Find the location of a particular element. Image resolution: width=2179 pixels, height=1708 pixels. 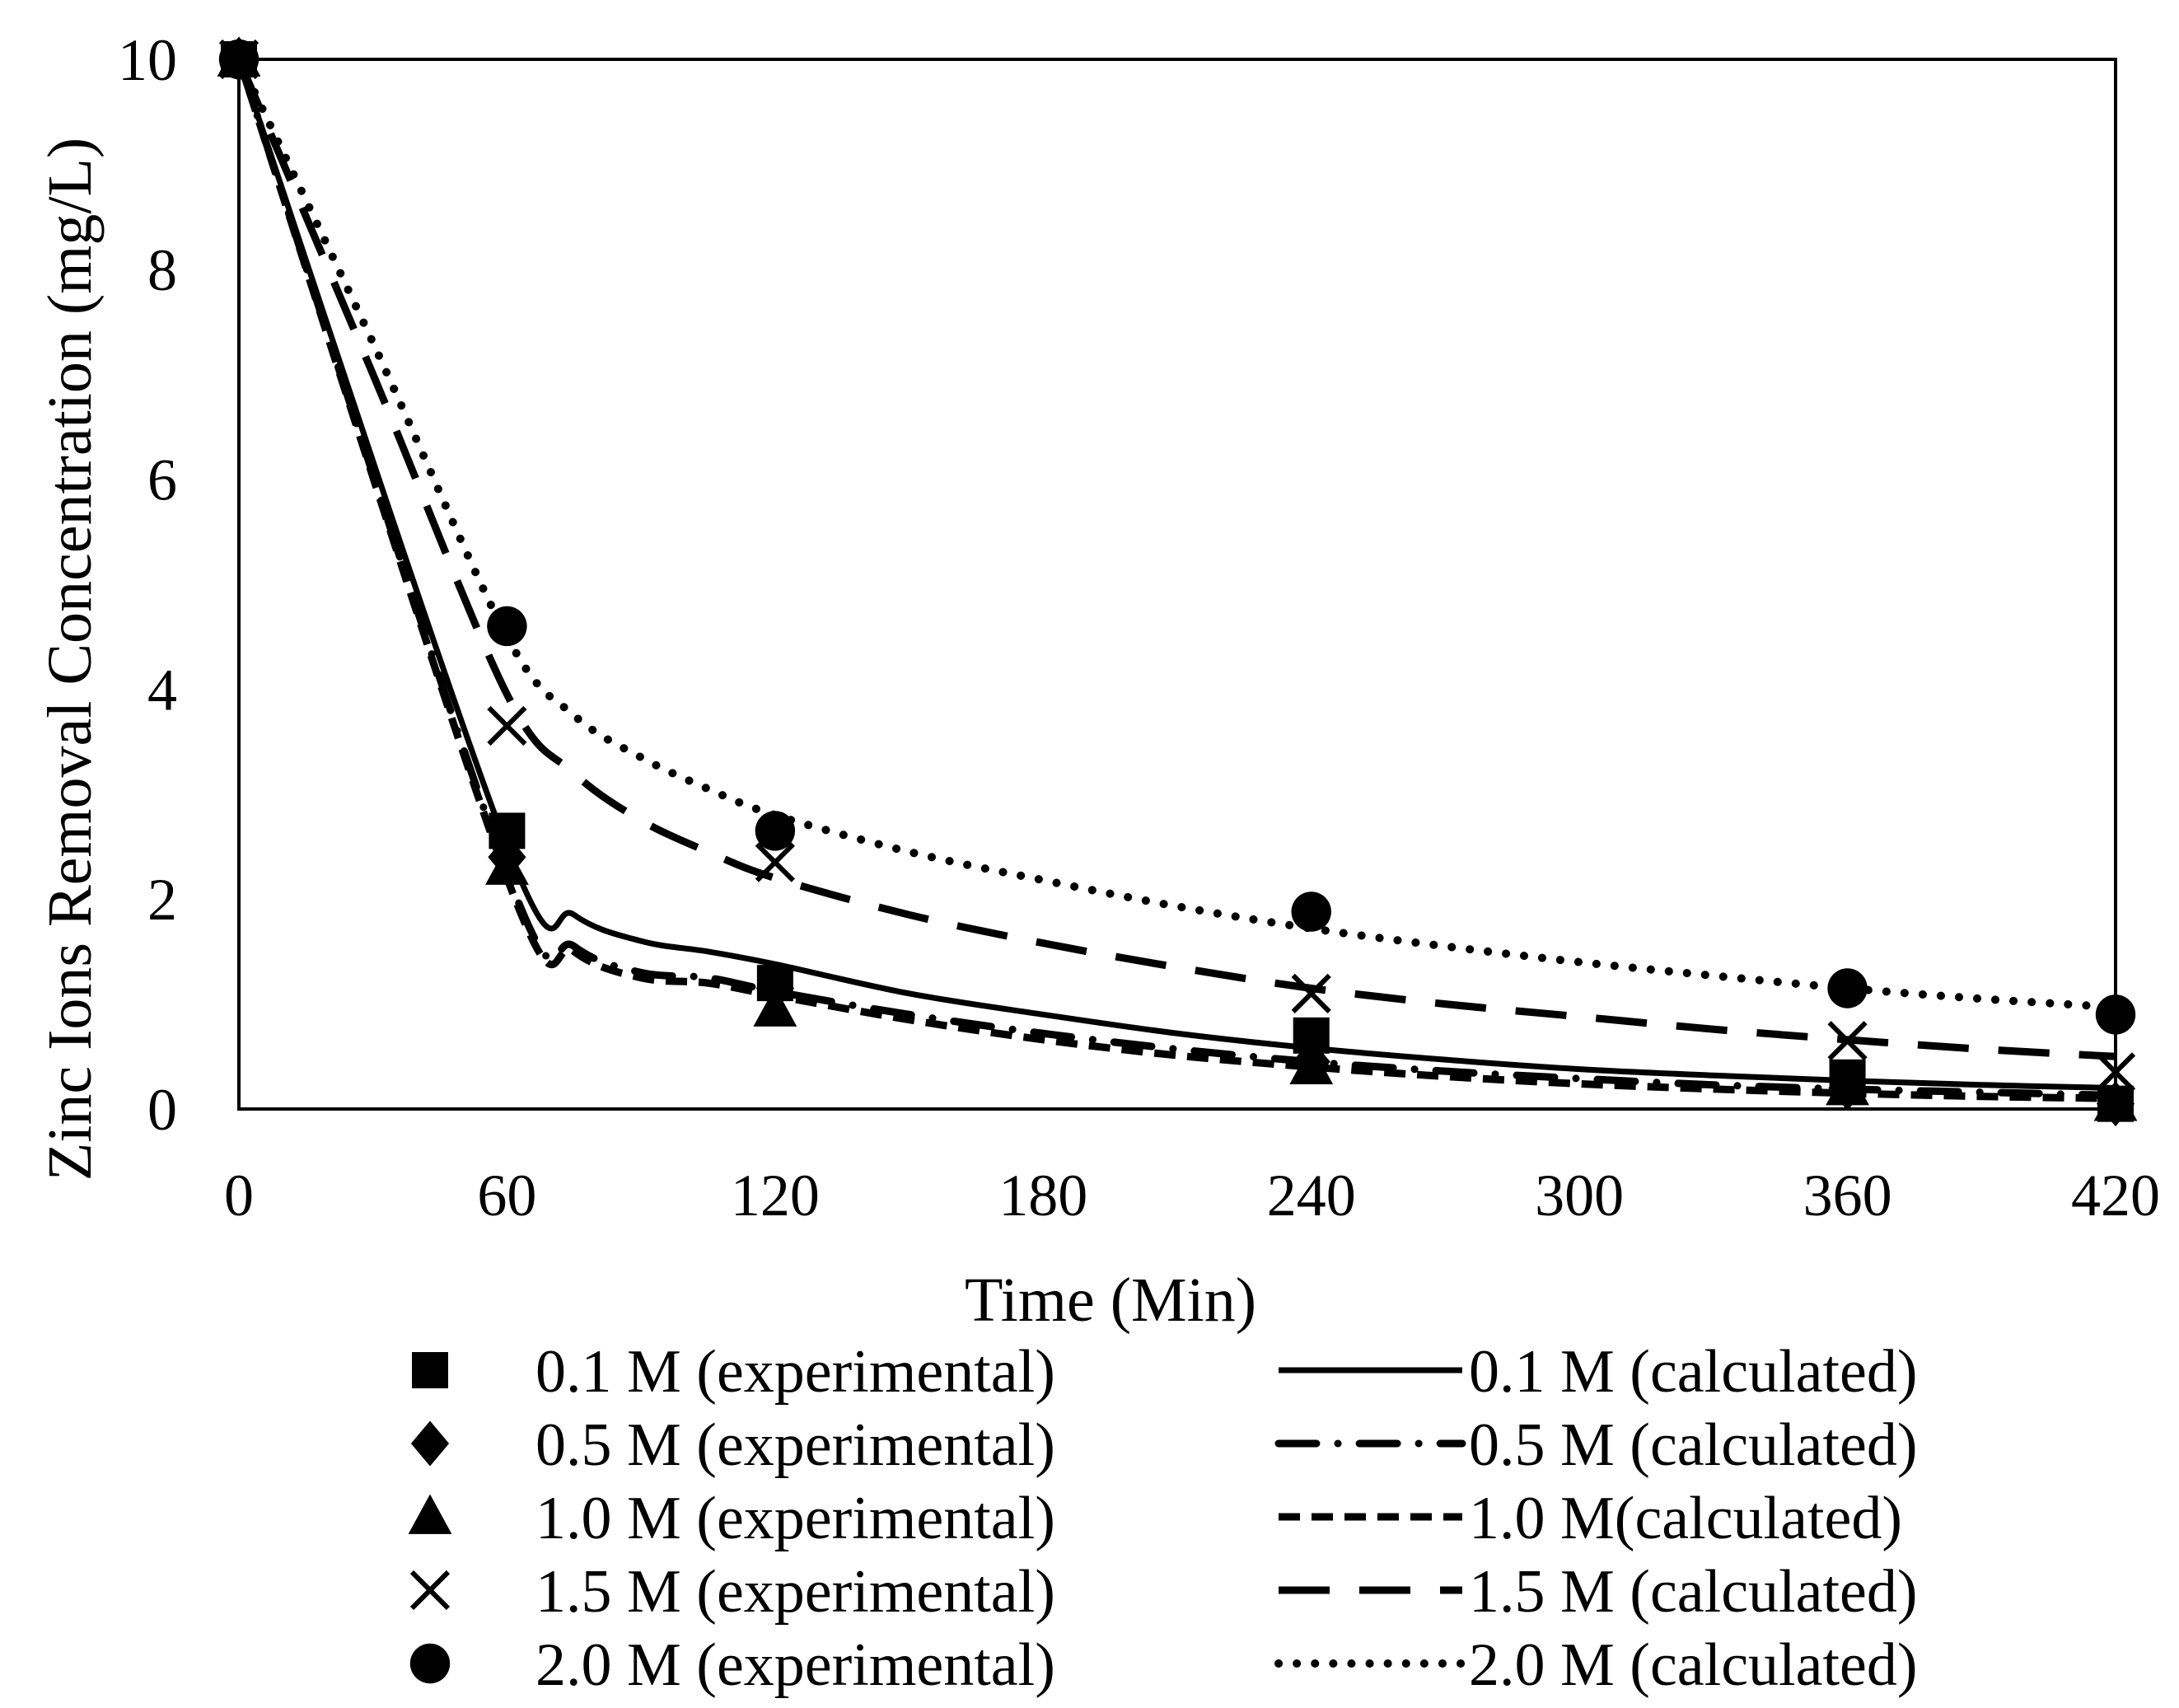

legend-label: 0.1 M (calculated) is located at coordinates (1694, 1372).